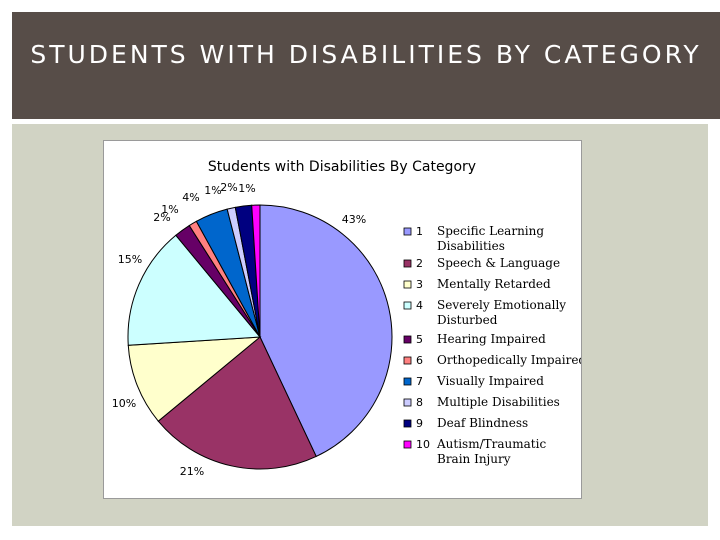  Describe the element at coordinates (192, 471) in the screenshot. I see `slice-label-2: 21%` at that location.